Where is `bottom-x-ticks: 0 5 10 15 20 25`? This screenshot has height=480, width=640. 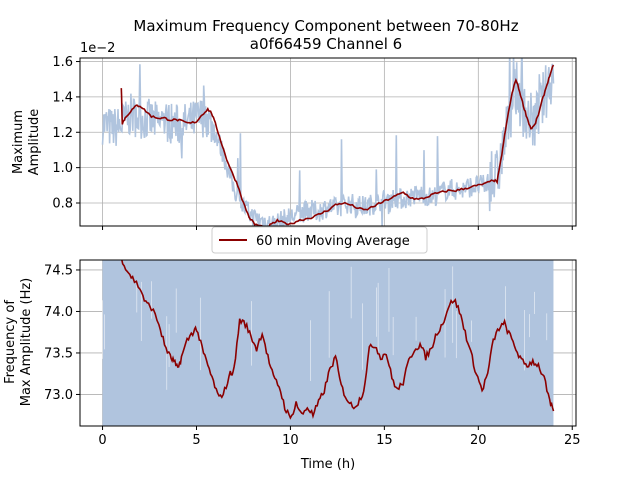
bottom-x-ticks: 0 5 10 15 20 25 is located at coordinates (339, 437).